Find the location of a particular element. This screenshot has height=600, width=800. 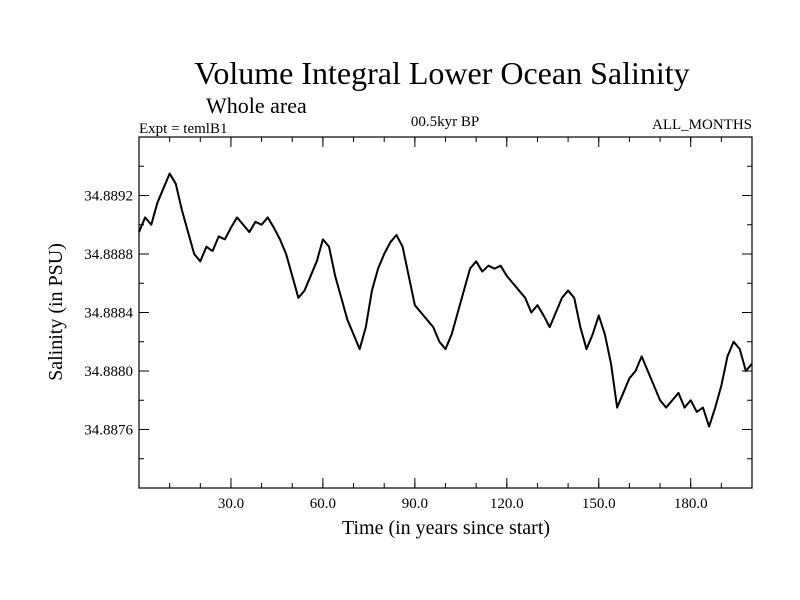

x-tick-label: 120.0 is located at coordinates (507, 504).